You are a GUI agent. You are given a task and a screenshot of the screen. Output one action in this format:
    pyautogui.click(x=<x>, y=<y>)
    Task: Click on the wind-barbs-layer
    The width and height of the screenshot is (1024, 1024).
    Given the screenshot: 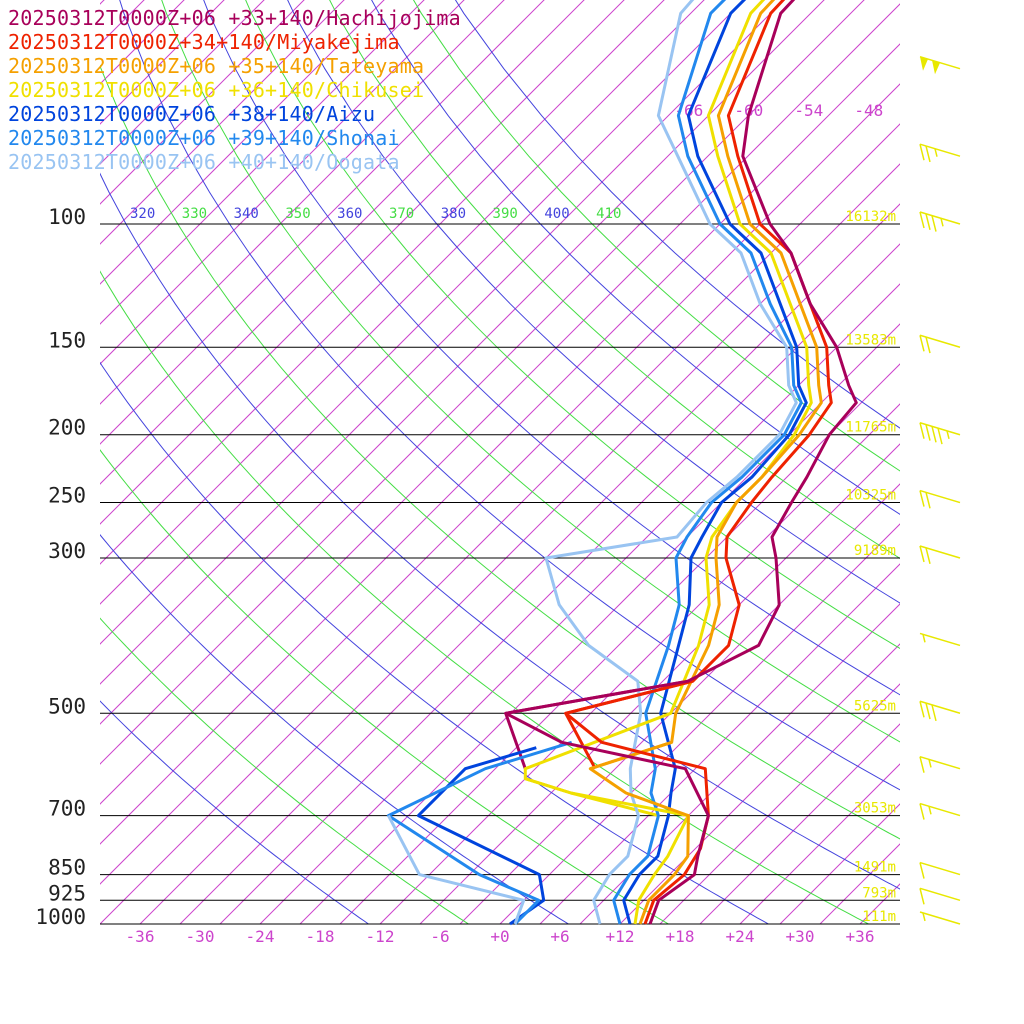 What is the action you would take?
    pyautogui.click(x=940, y=490)
    